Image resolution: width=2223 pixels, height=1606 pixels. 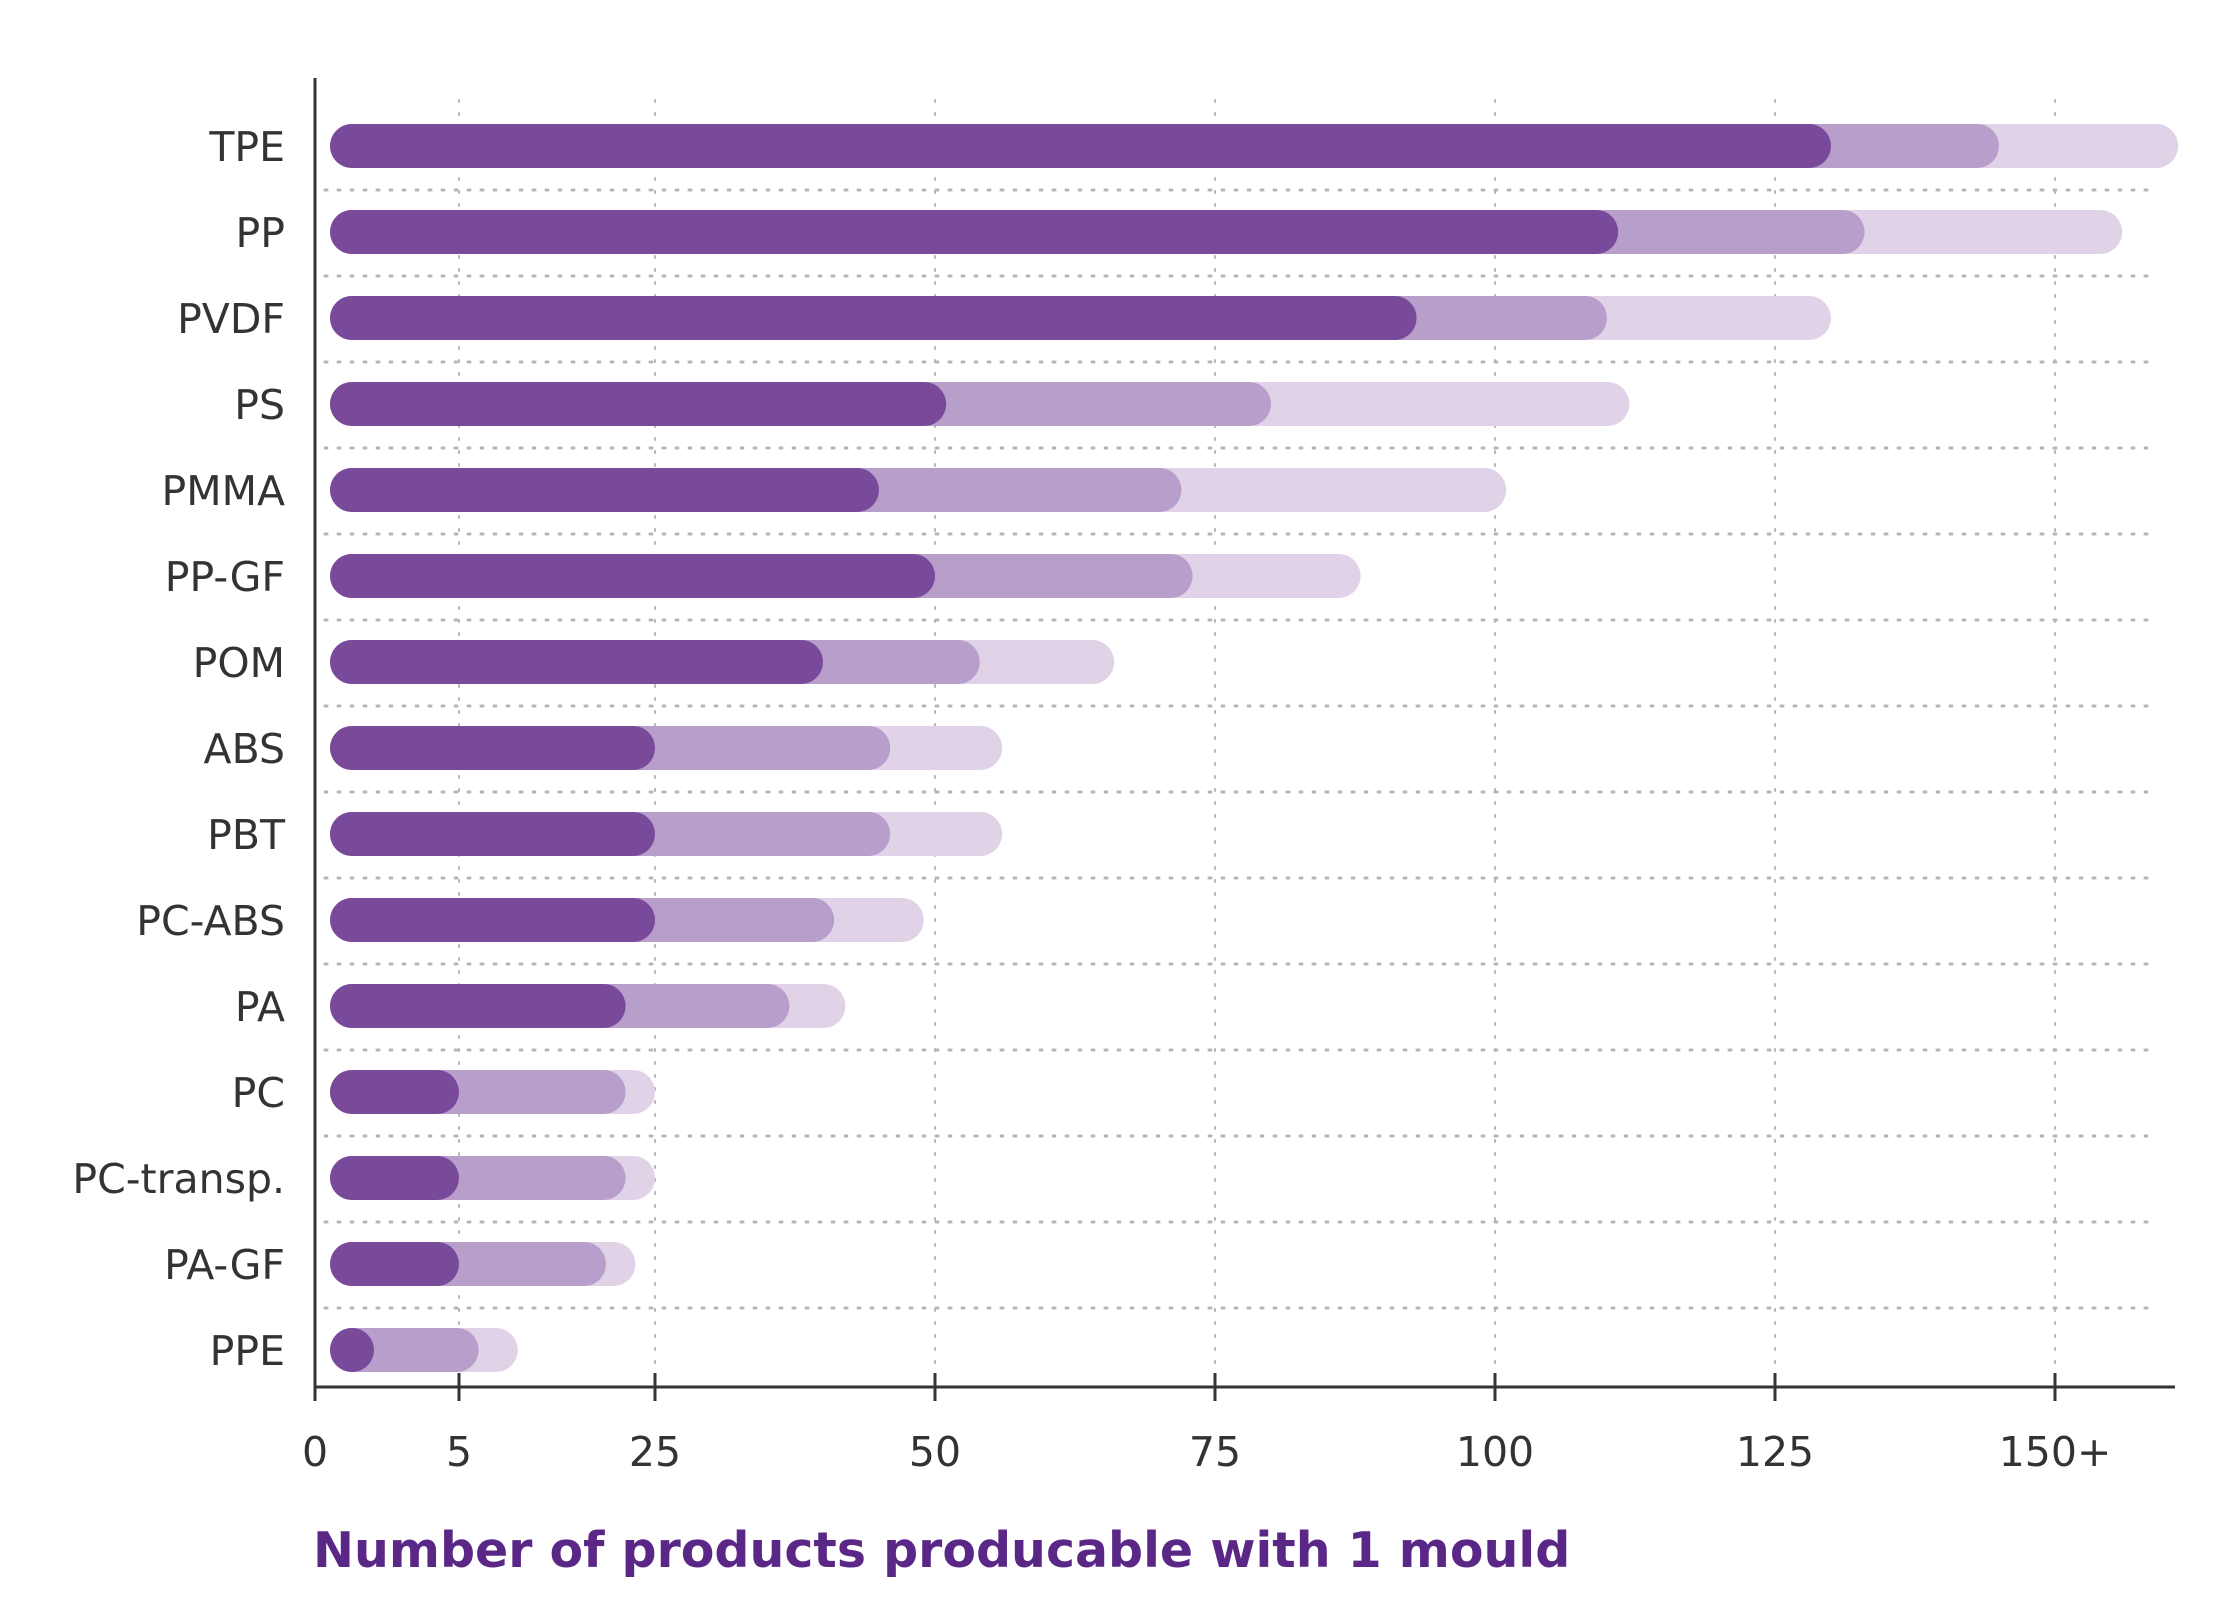 What do you see at coordinates (231, 319) in the screenshot?
I see `category-label: PVDF` at bounding box center [231, 319].